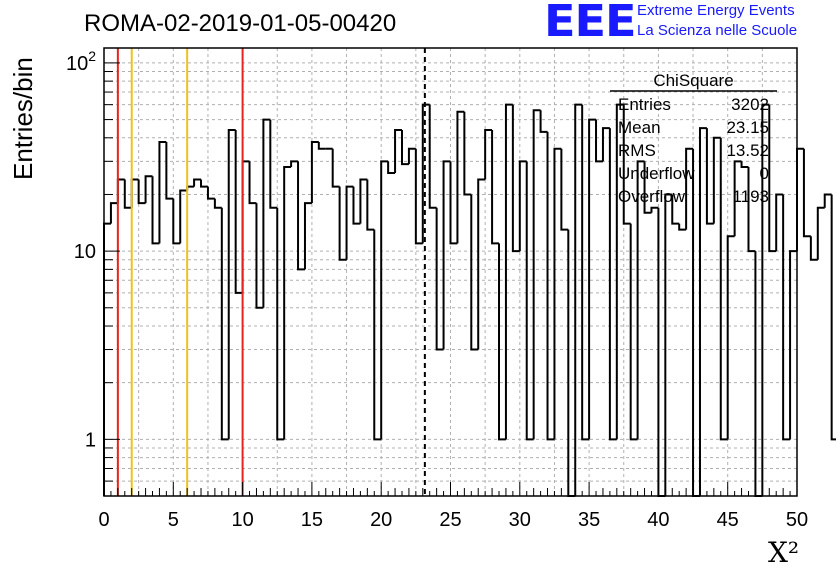 The height and width of the screenshot is (572, 836). What do you see at coordinates (81, 61) in the screenshot?
I see `y-tick-label: 102` at bounding box center [81, 61].